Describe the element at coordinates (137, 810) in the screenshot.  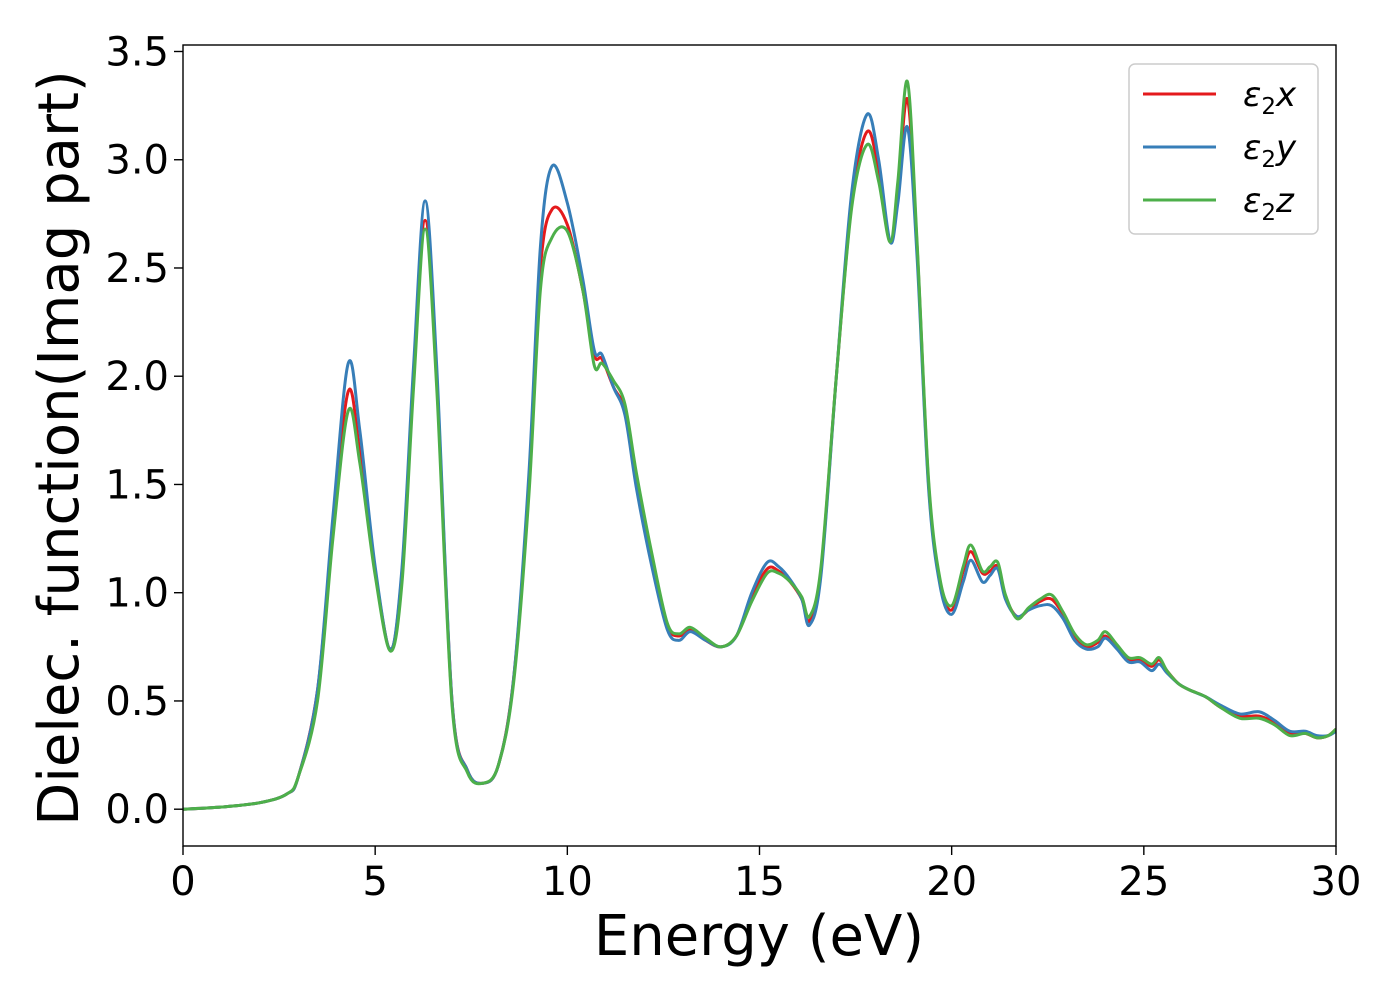
I see `y-tick-label: 0.0` at that location.